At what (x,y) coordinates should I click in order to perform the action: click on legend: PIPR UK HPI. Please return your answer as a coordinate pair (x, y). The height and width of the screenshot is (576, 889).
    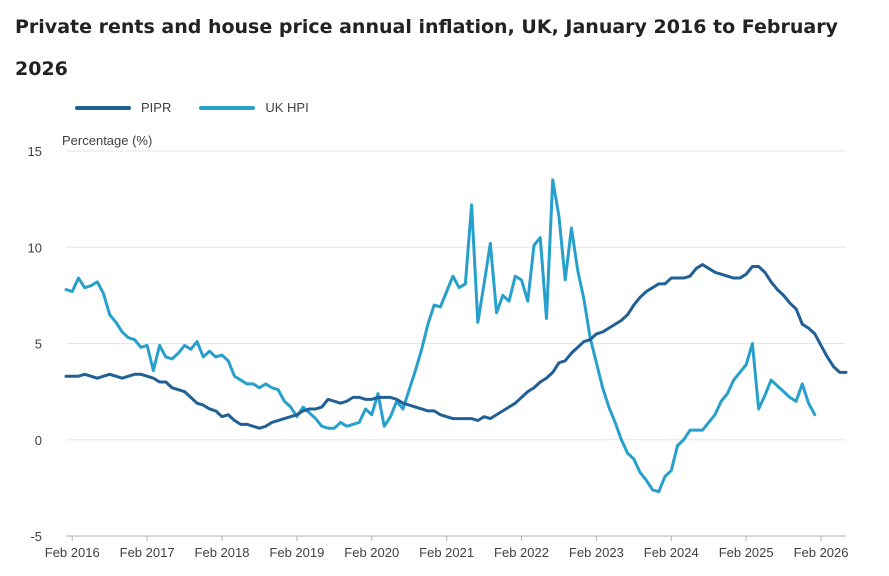
    Looking at the image, I should click on (206, 107).